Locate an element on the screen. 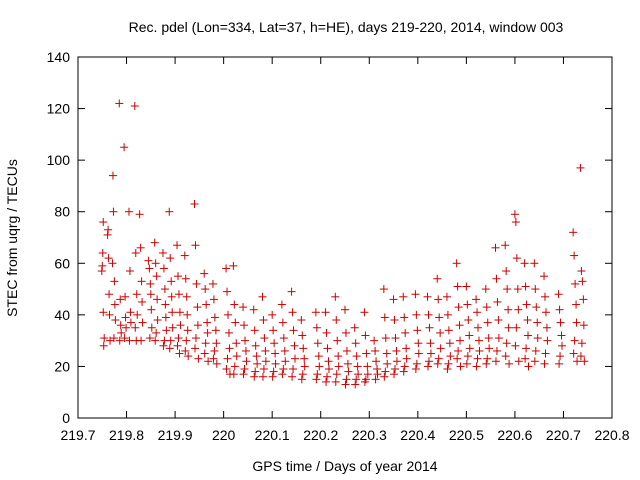 This screenshot has width=640, height=480. x-tick-label: 220.4 is located at coordinates (417, 435).